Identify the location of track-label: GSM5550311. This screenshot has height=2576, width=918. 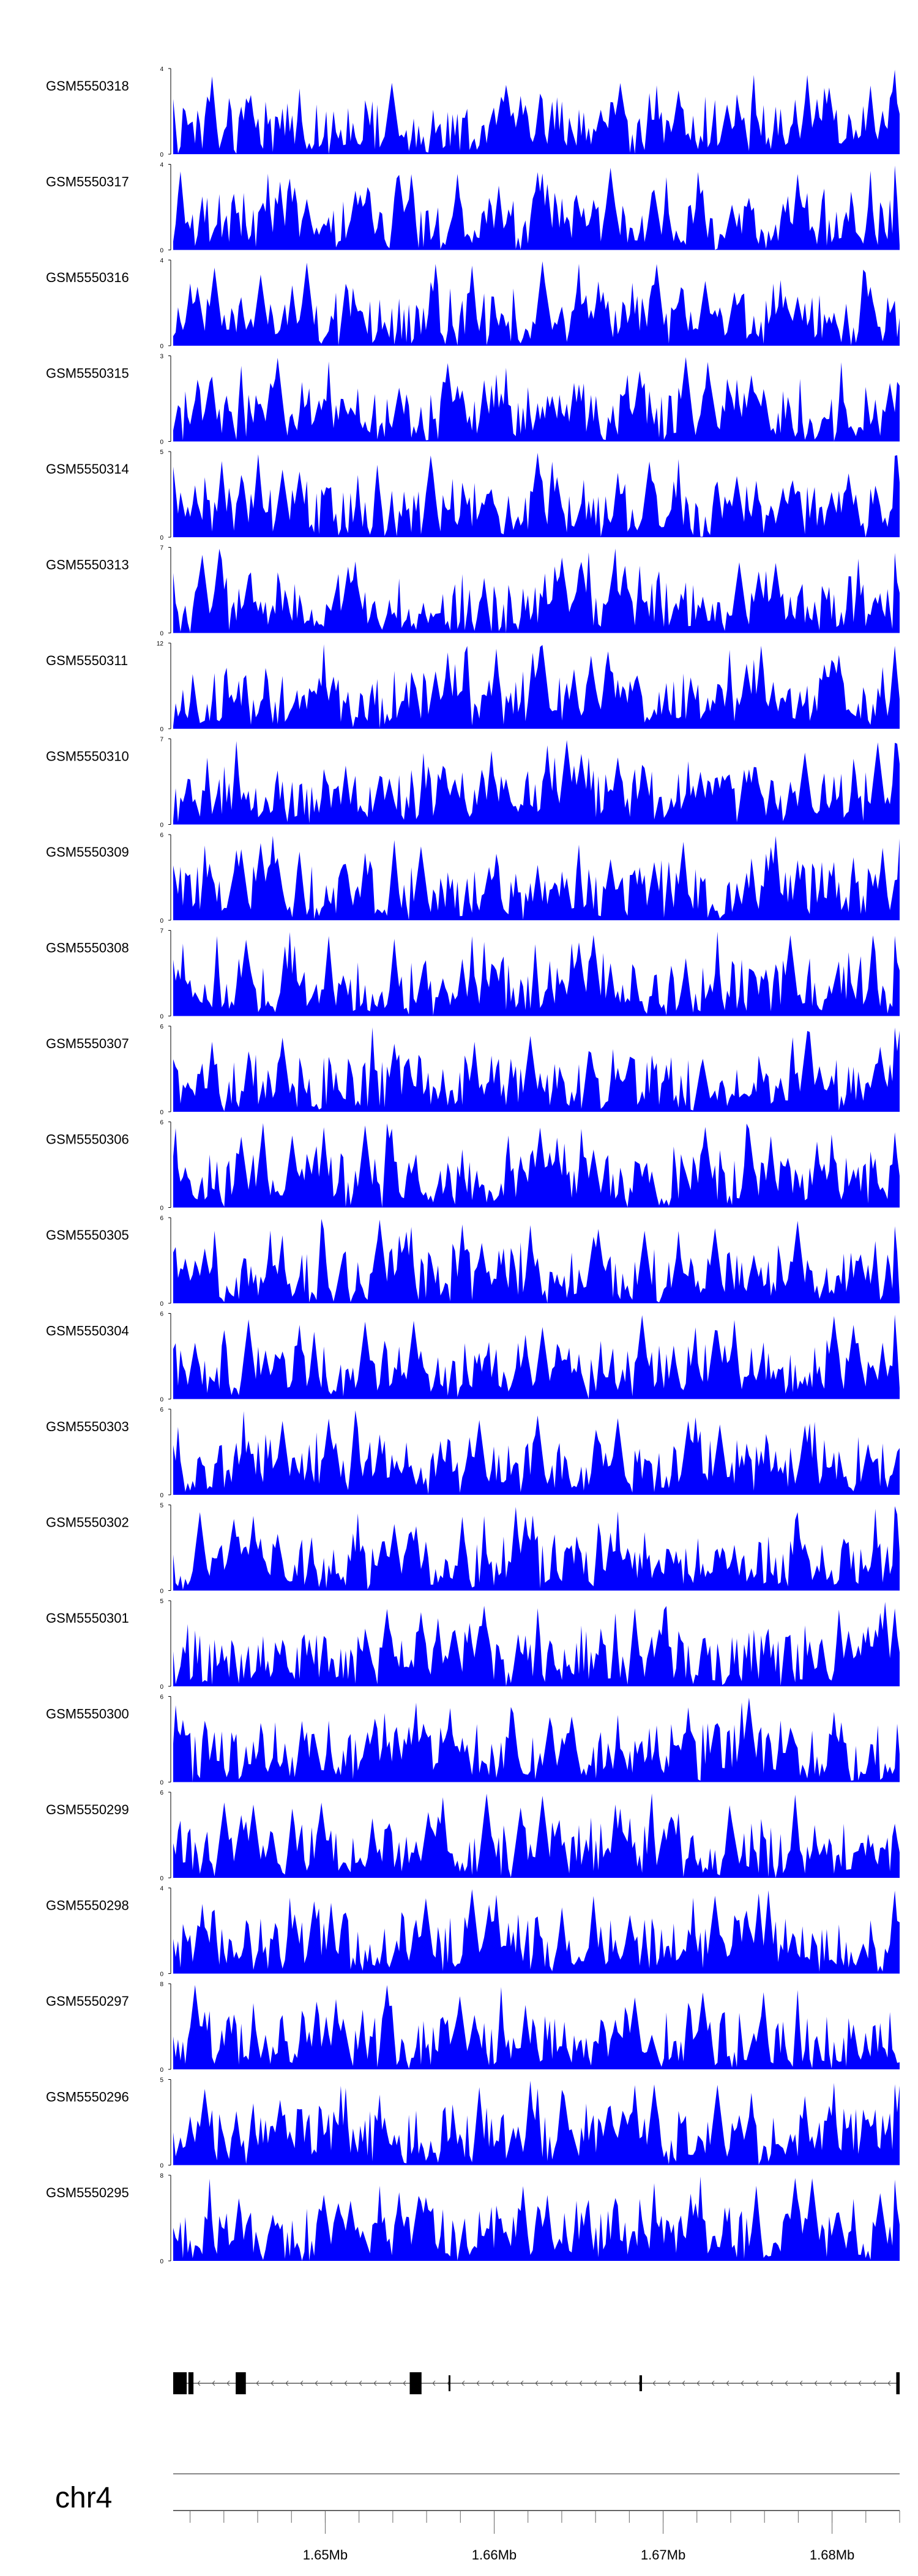
(87, 661).